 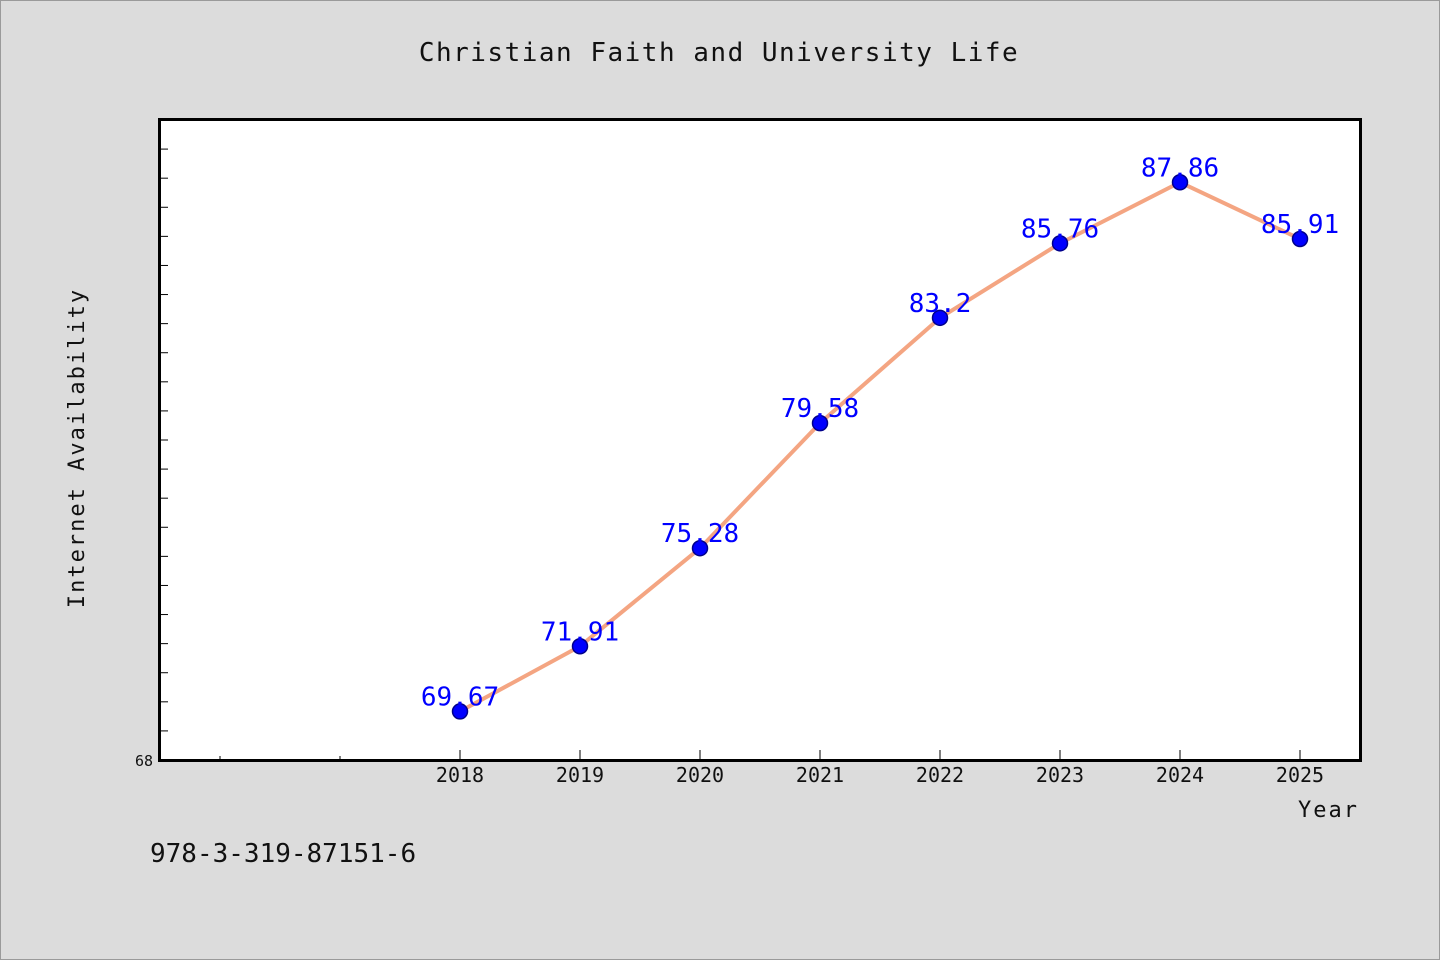 What do you see at coordinates (940, 775) in the screenshot?
I see `x-tick-label: 2022` at bounding box center [940, 775].